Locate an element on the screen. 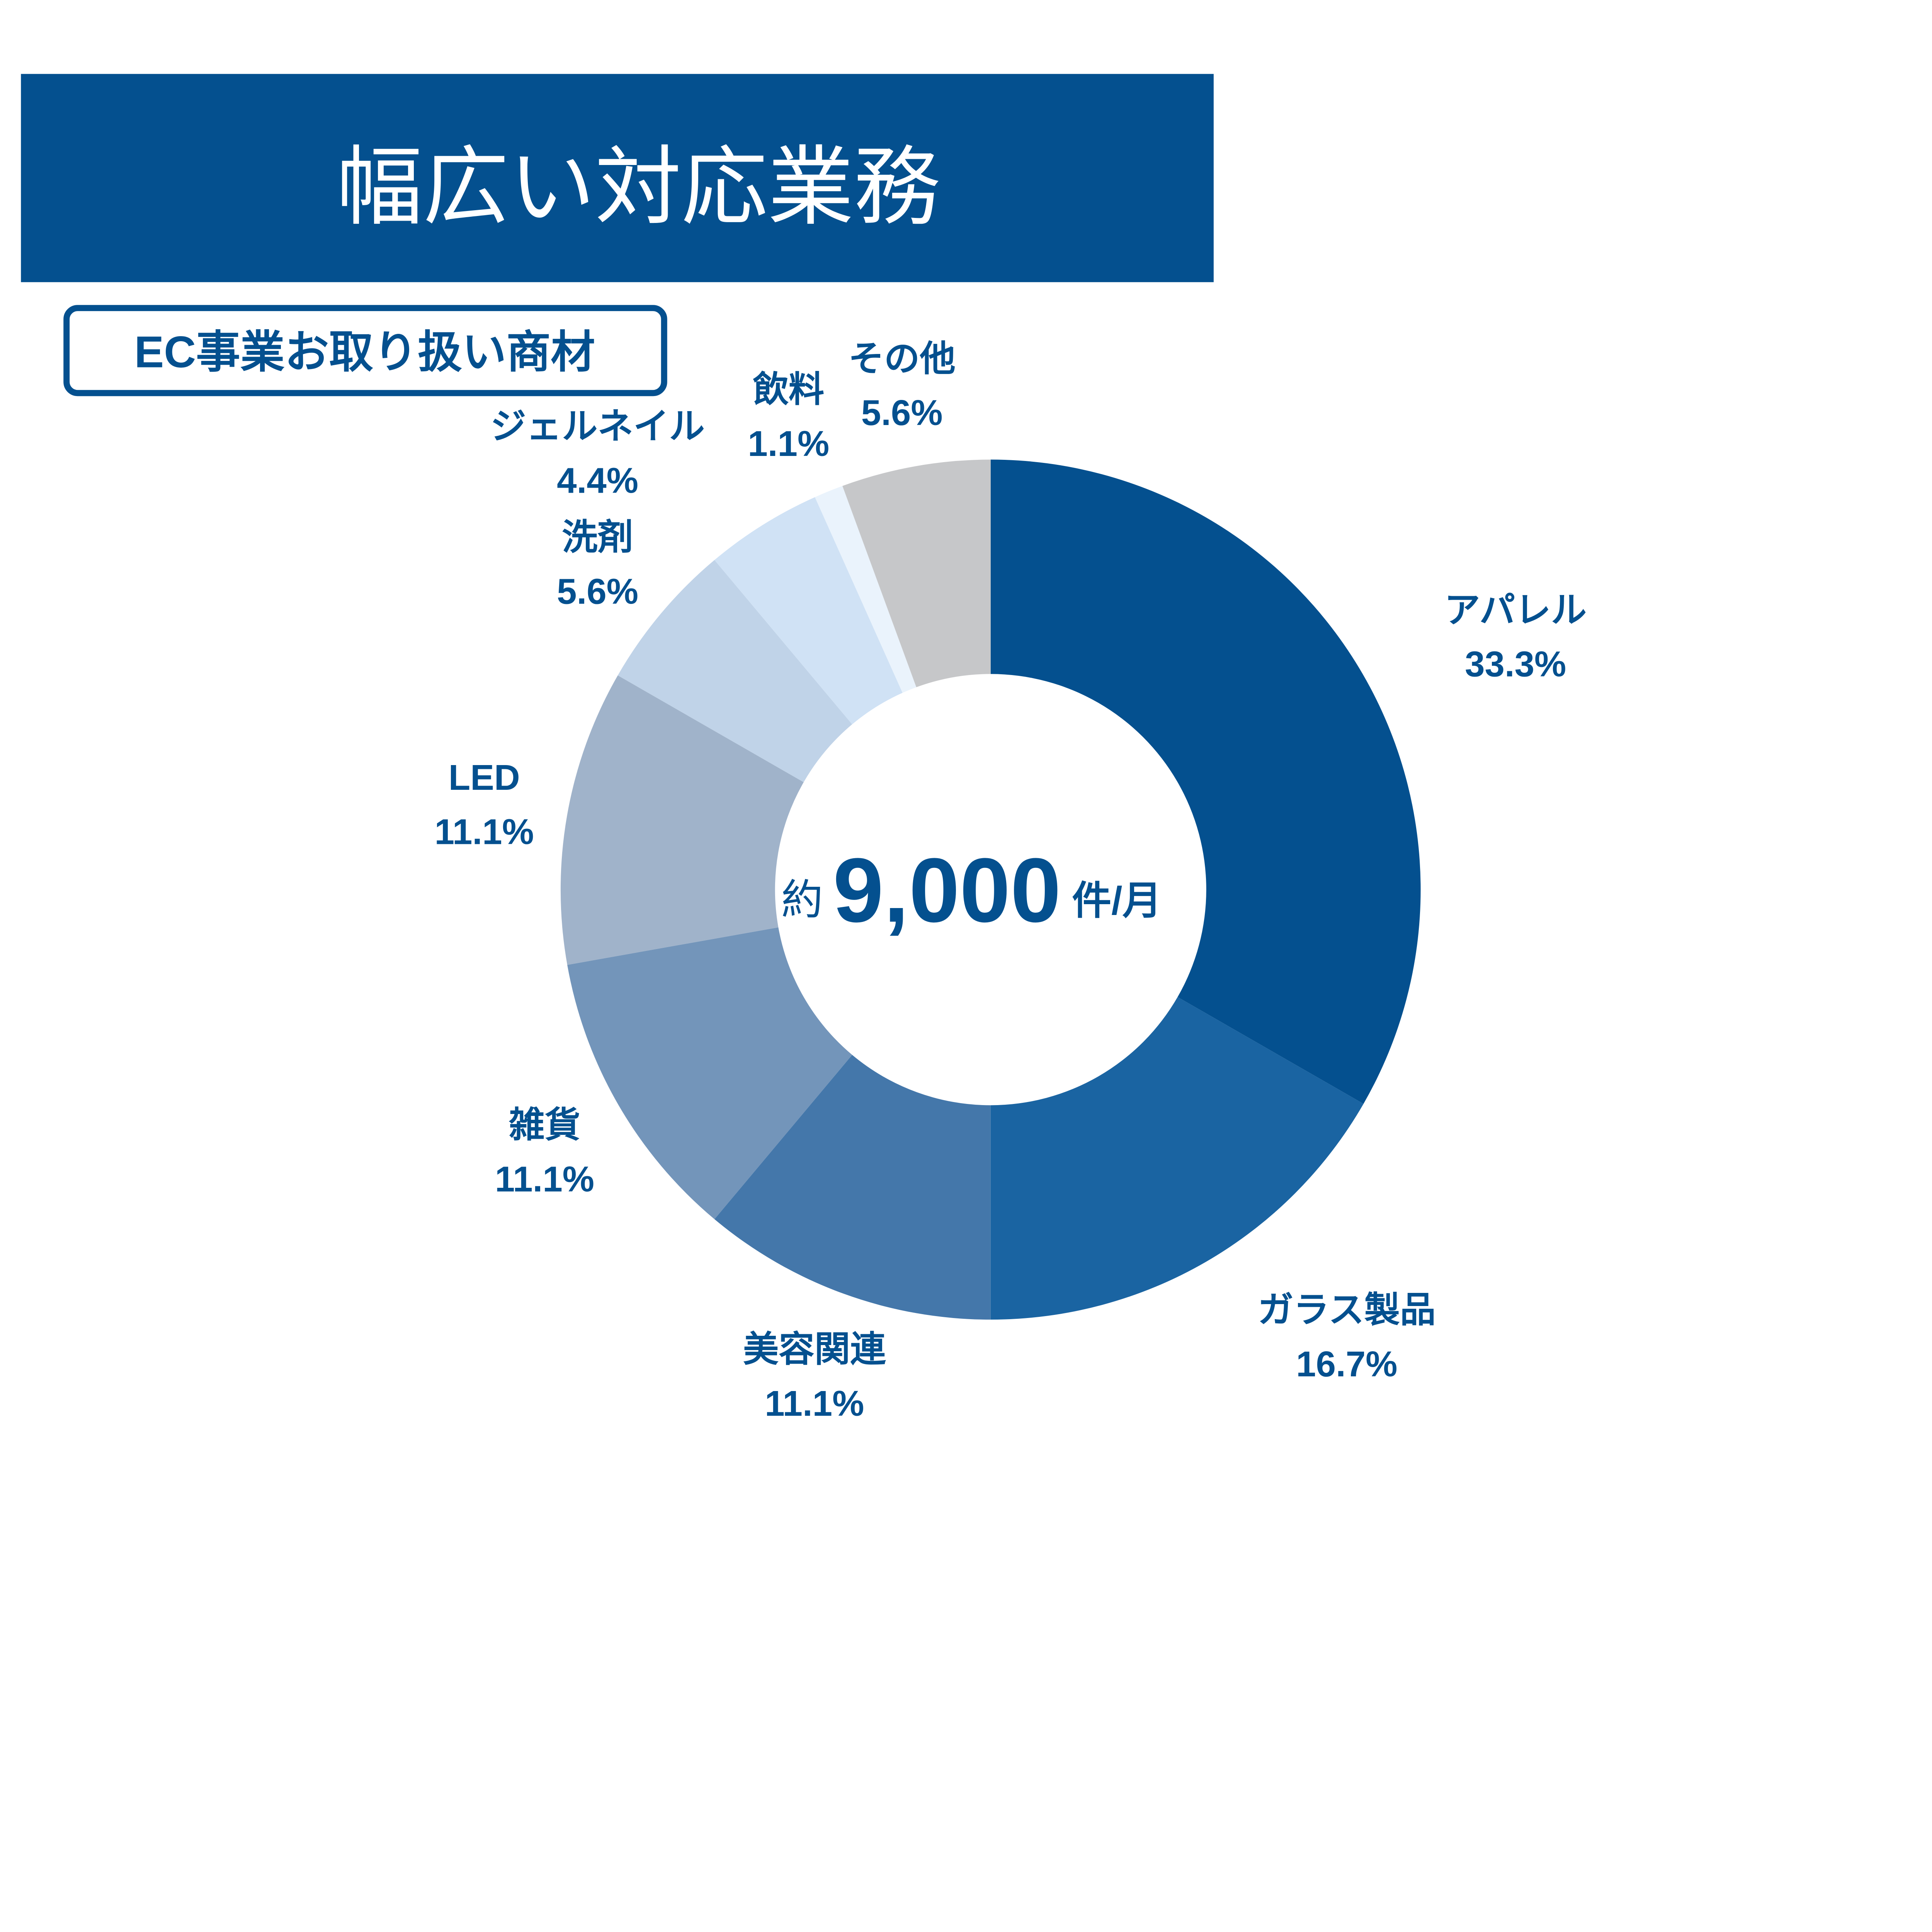  slice-label: 雑貨 is located at coordinates (545, 1125).